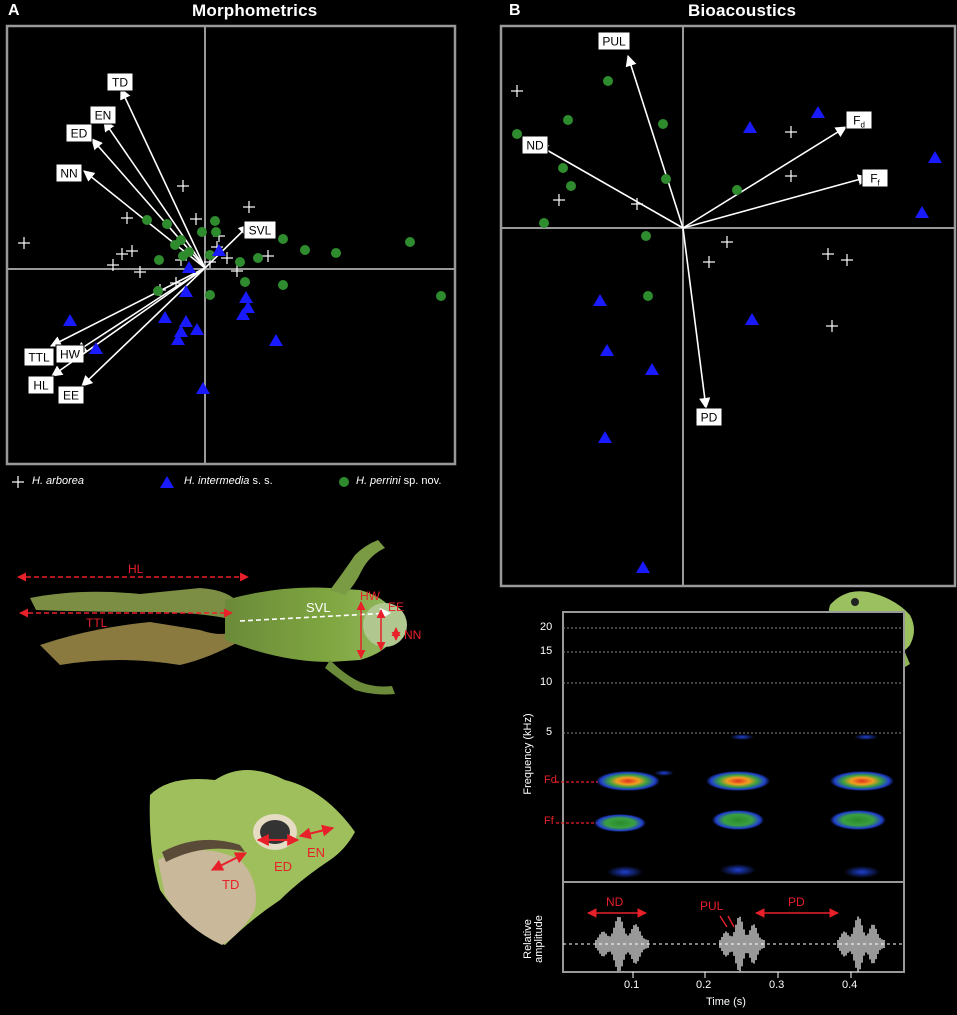  Describe the element at coordinates (148, 203) in the screenshot. I see `vector-ed` at that location.